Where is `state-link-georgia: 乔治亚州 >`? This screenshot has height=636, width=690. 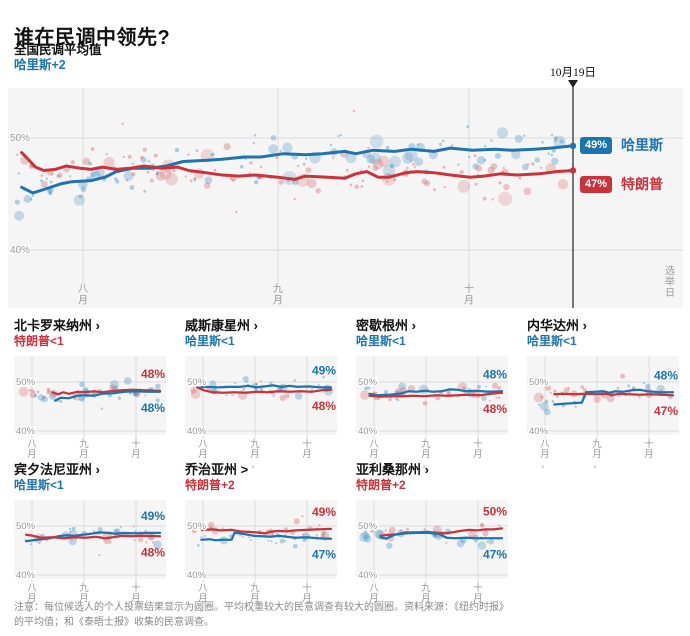 state-link-georgia: 乔治亚州 > is located at coordinates (217, 469).